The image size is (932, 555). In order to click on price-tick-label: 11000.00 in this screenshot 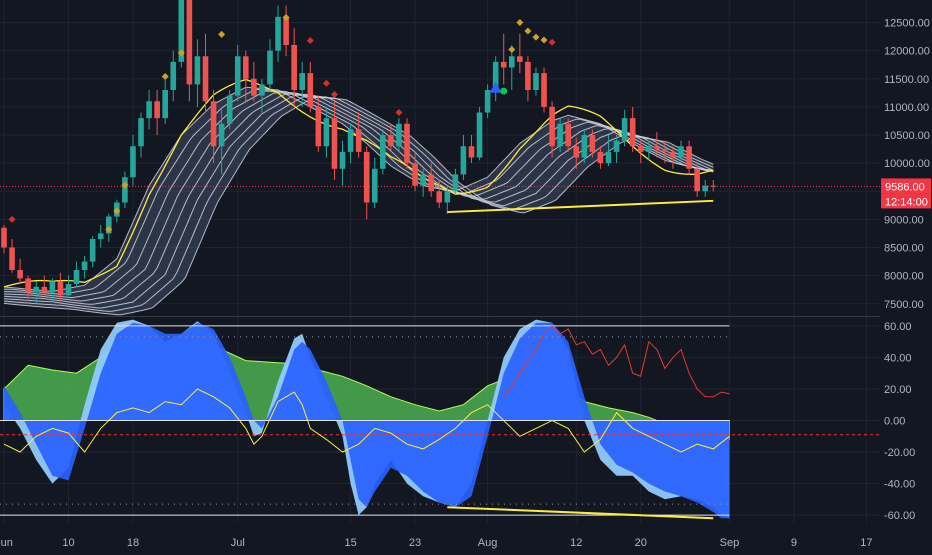, I will do `click(906, 108)`.